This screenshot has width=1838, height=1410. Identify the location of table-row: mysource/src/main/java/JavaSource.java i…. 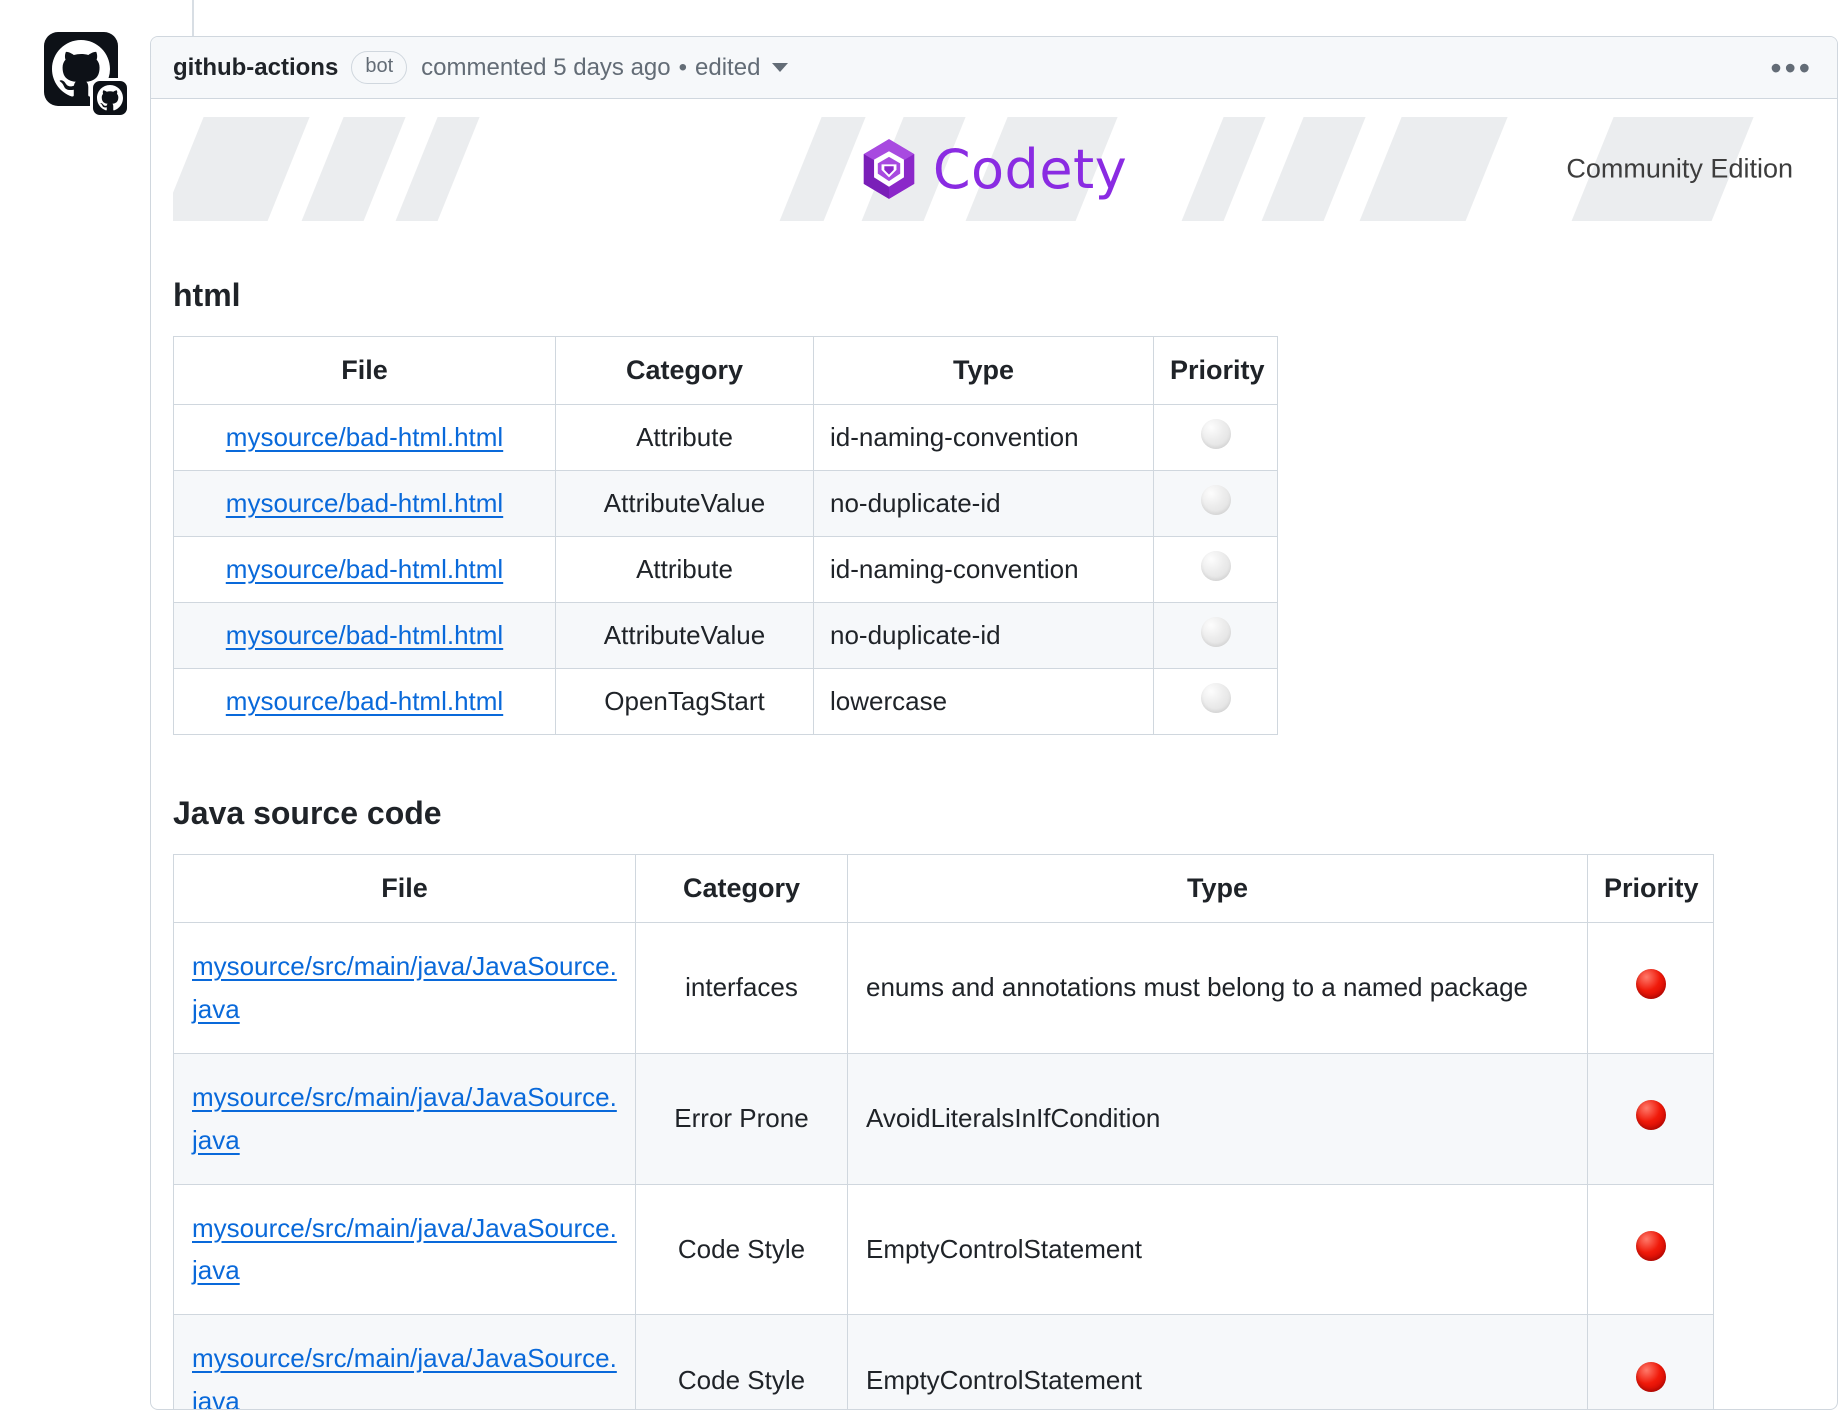
(943, 988).